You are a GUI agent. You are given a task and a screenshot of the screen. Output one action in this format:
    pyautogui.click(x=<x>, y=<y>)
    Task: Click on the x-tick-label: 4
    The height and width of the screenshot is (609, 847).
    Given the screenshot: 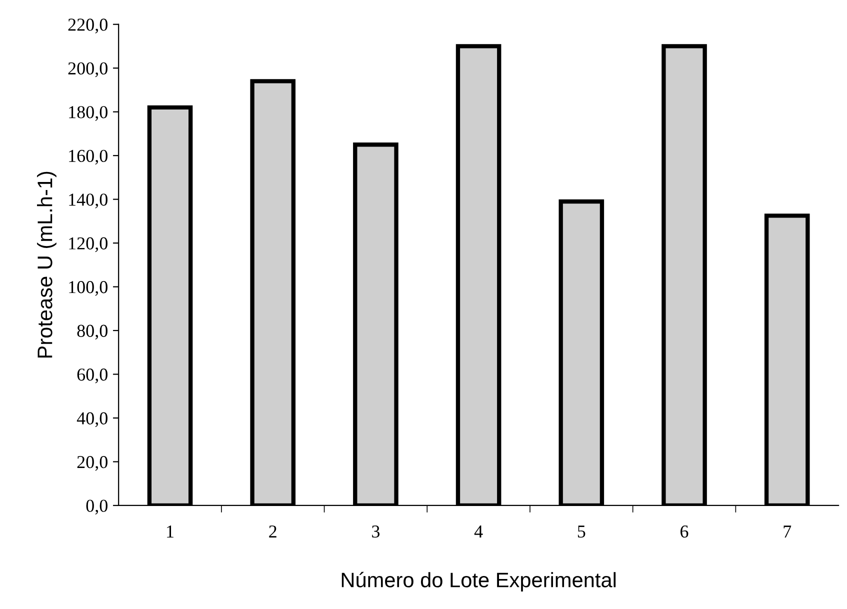 What is the action you would take?
    pyautogui.click(x=478, y=532)
    